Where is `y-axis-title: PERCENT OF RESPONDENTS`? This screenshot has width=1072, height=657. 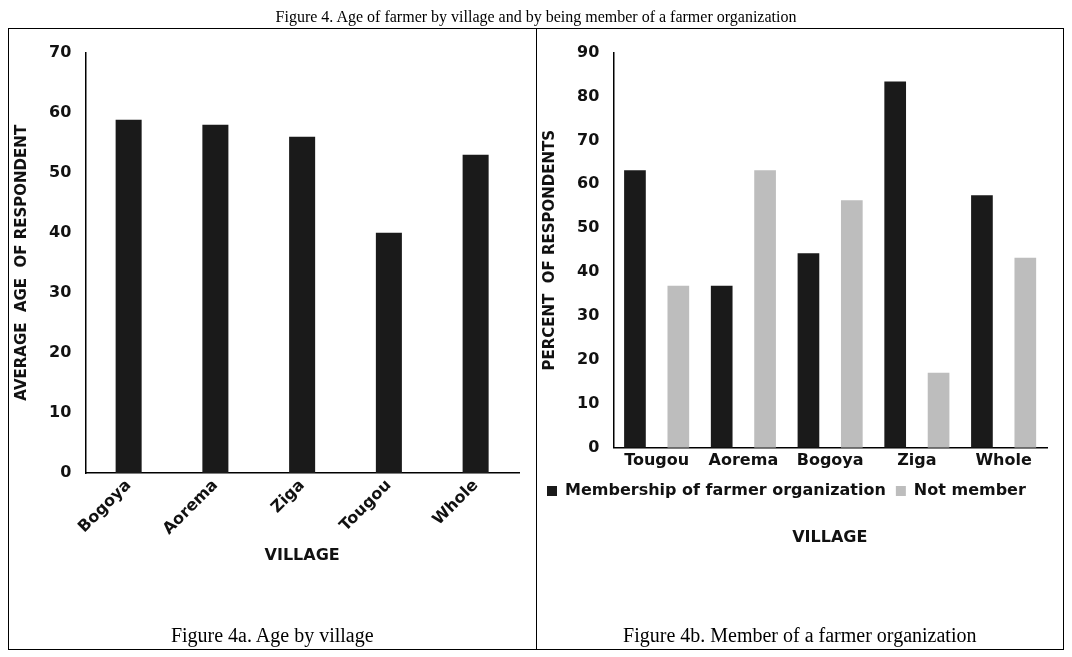 y-axis-title: PERCENT OF RESPONDENTS is located at coordinates (548, 250).